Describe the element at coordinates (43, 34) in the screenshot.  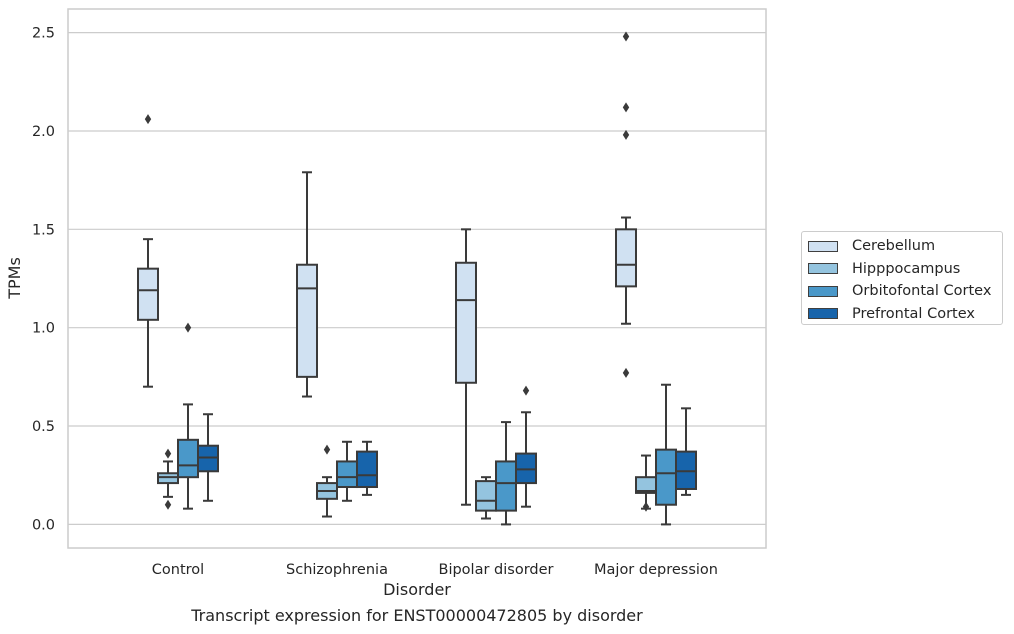
I see `y-tick-label: 2.5` at that location.